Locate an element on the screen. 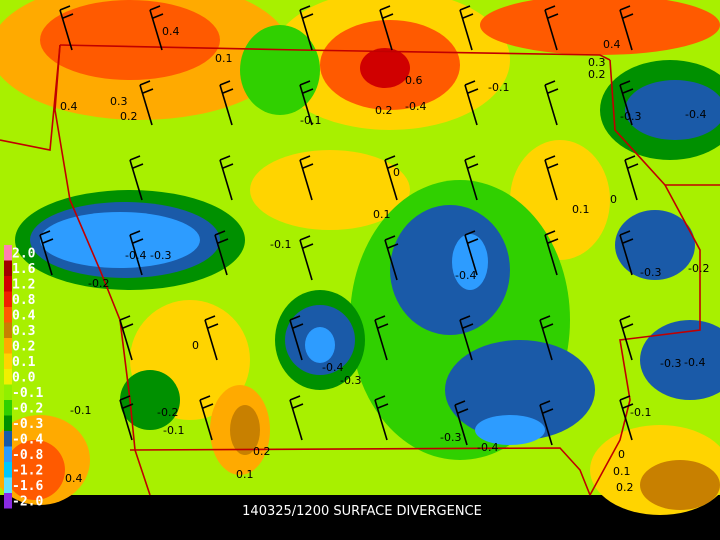 The height and width of the screenshot is (540, 720). legend-label: 1.6 is located at coordinates (24, 269).